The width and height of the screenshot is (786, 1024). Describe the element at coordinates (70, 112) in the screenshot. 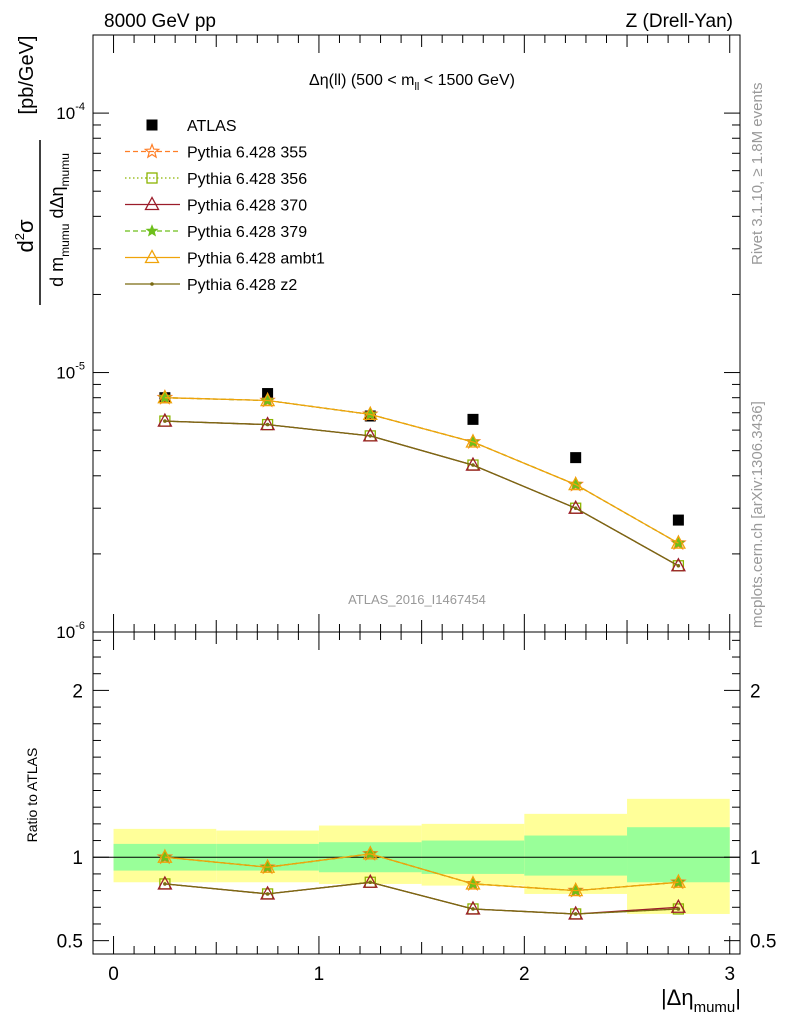

I see `main-ytick-label: 10⁻⁴` at that location.